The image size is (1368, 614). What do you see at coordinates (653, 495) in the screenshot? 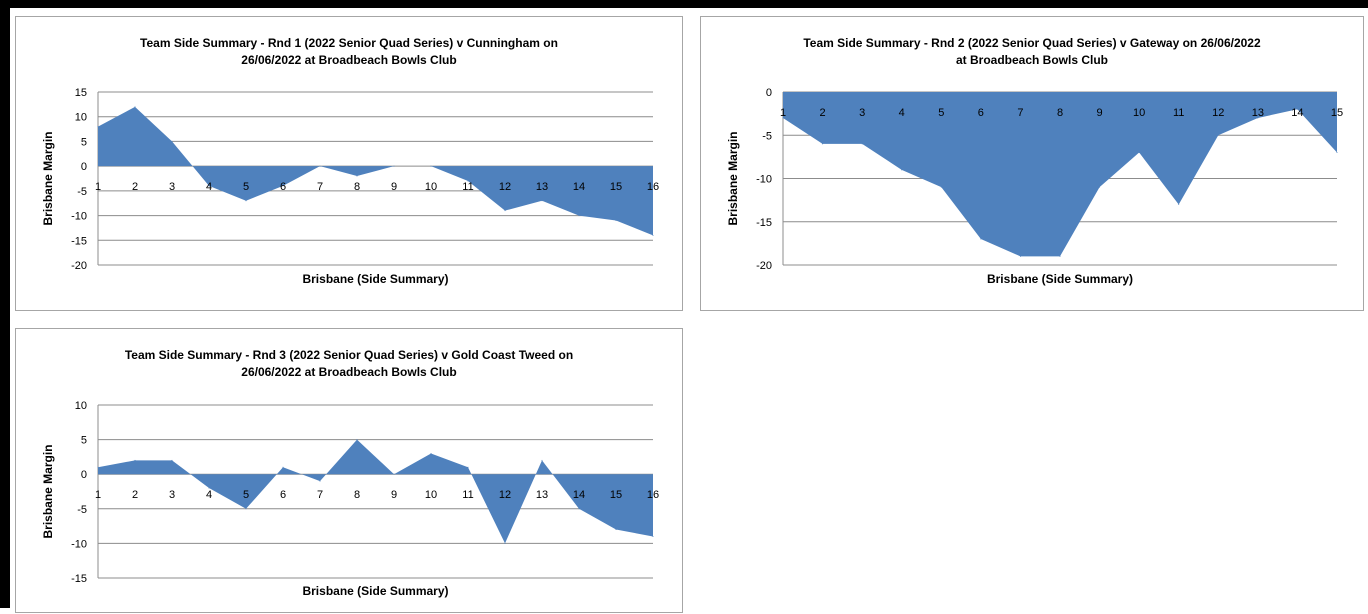
I see `x-tick-label: 16` at bounding box center [653, 495].